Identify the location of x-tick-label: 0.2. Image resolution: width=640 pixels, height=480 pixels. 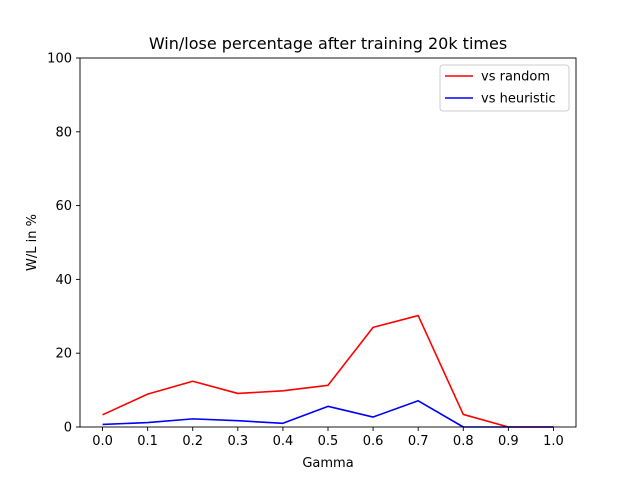
(192, 441).